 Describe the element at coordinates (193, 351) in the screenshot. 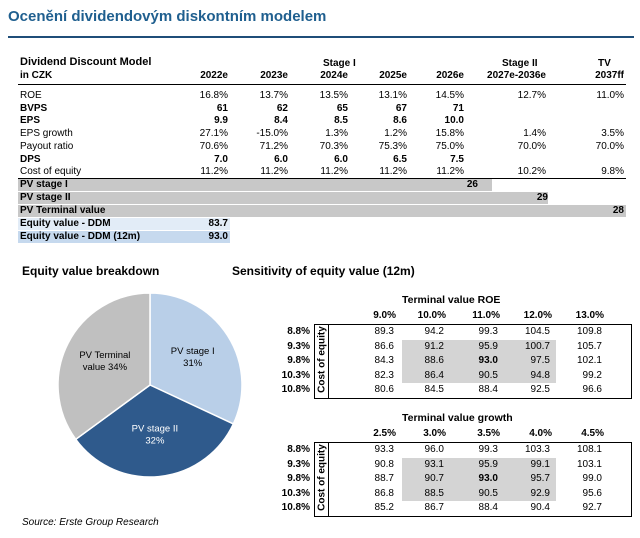

I see `pie-label: PV stage I` at that location.